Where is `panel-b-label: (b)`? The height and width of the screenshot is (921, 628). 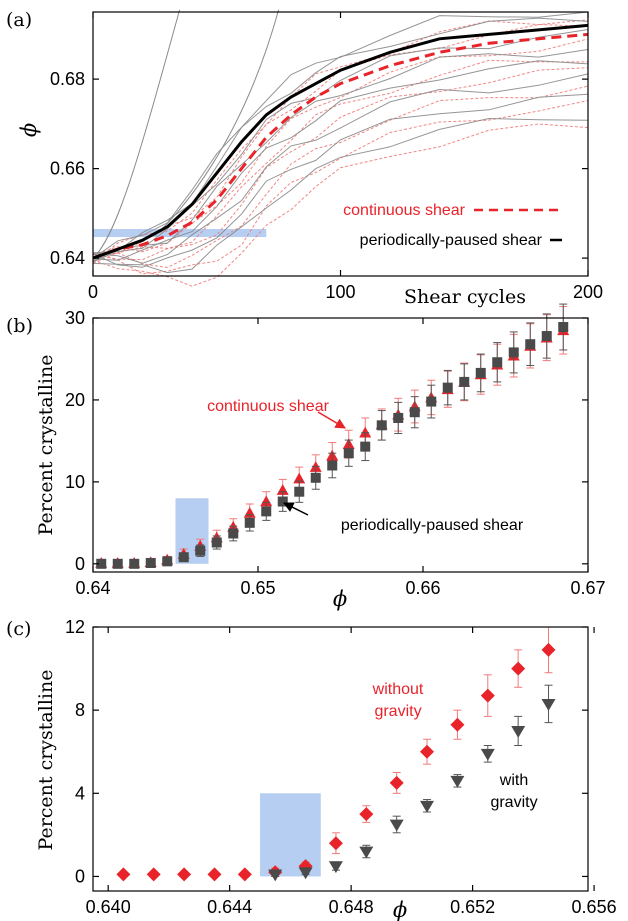 panel-b-label: (b) is located at coordinates (19, 326).